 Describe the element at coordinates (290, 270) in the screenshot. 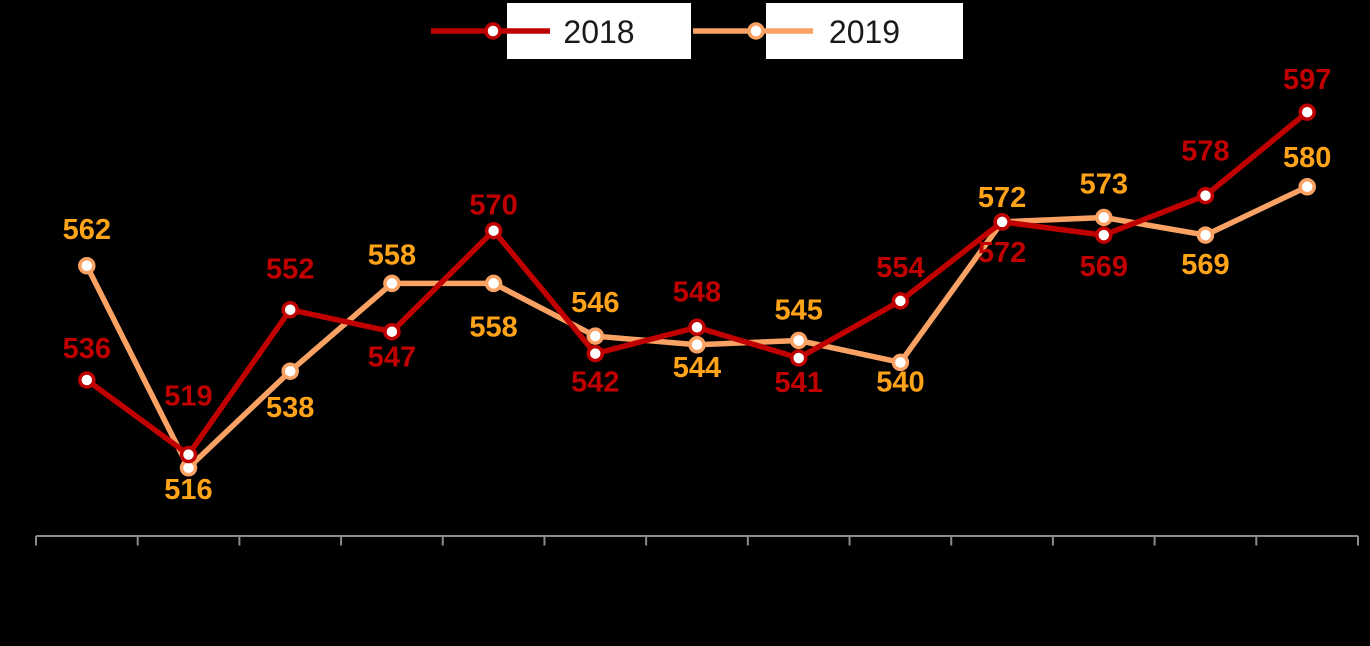

I see `data-label-2018-3: 552` at that location.